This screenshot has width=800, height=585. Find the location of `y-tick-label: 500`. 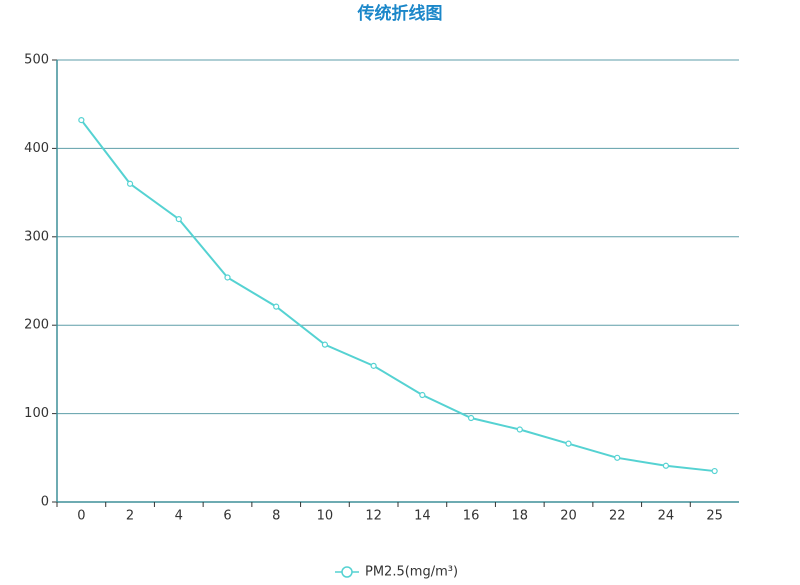

y-tick-label: 500 is located at coordinates (36, 60).